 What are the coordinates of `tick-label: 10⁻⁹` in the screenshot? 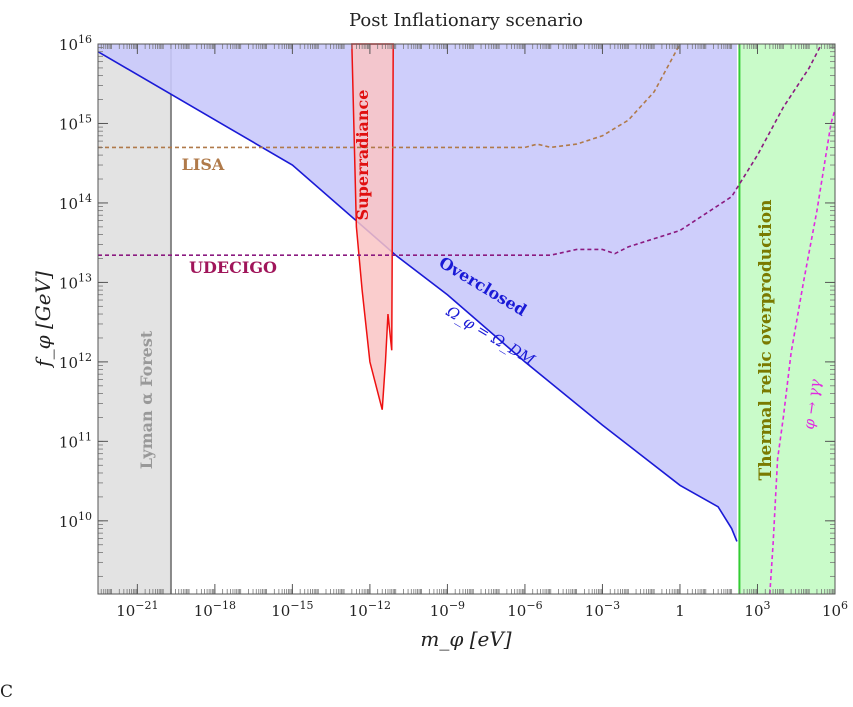 It's located at (447, 609).